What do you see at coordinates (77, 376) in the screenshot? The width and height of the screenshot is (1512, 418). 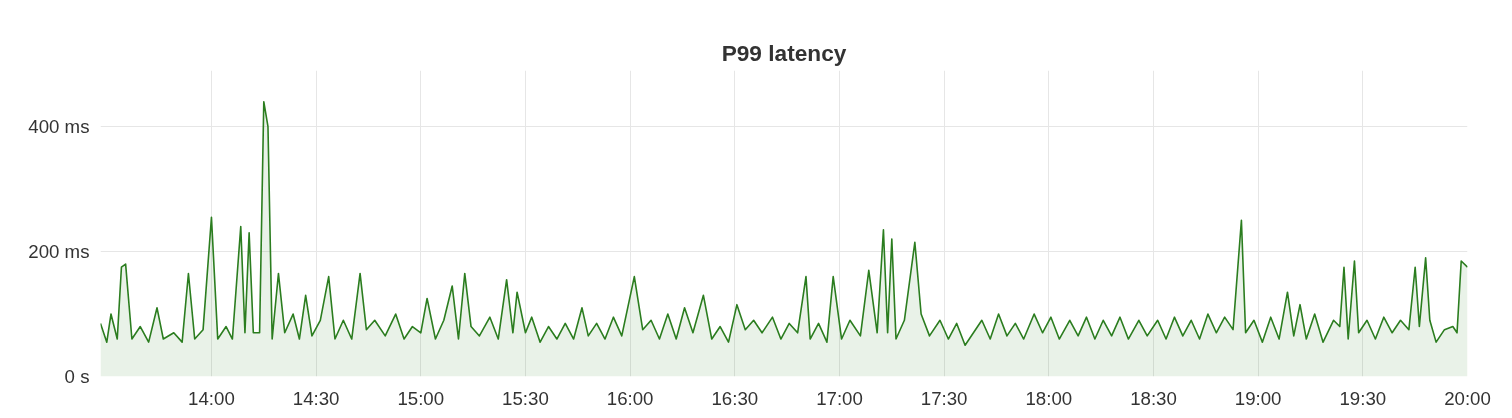 I see `y-tick-label: 0 s` at bounding box center [77, 376].